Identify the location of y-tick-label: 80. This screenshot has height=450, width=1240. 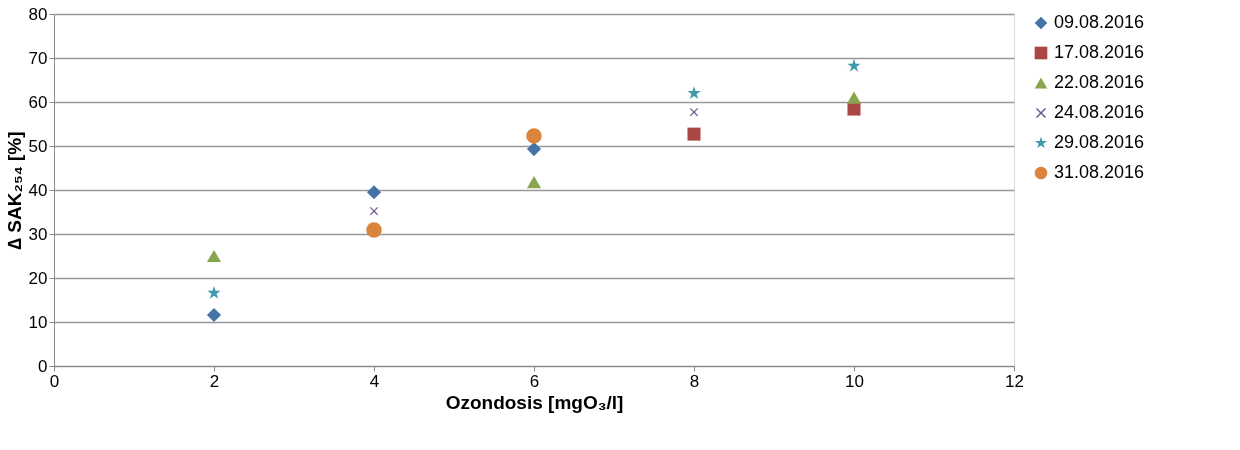
(38, 14).